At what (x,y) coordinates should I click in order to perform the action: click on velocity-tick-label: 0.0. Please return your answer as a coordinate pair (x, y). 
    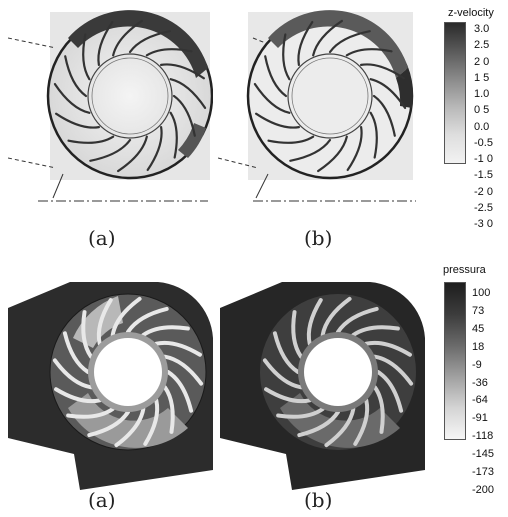
    Looking at the image, I should click on (482, 126).